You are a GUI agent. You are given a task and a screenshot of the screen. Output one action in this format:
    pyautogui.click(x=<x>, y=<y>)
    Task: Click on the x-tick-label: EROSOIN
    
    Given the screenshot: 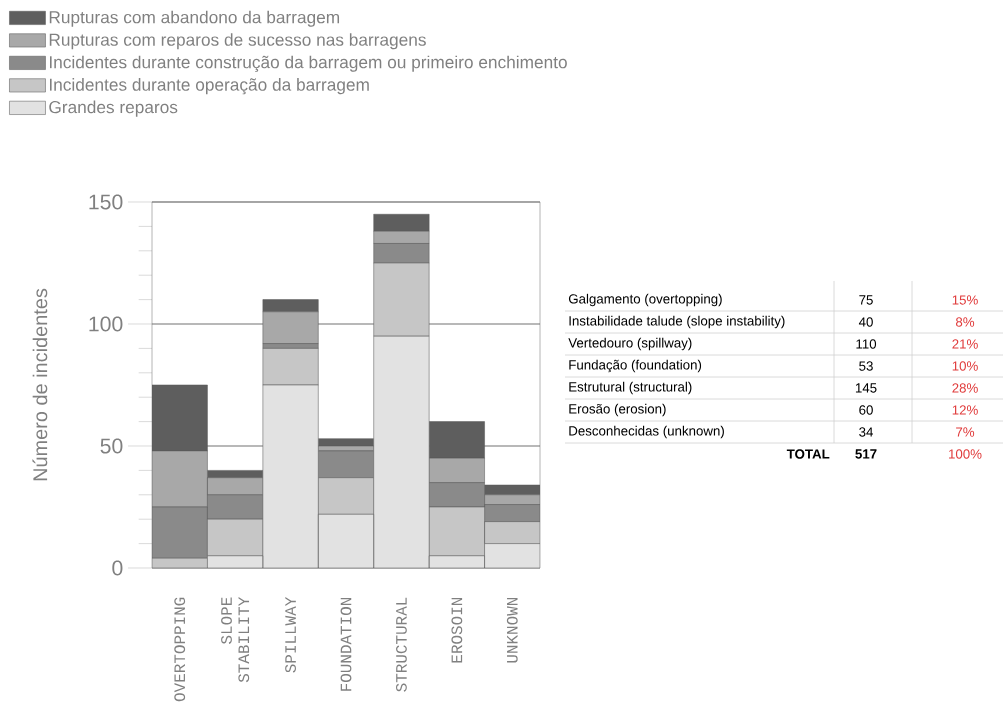 What is the action you would take?
    pyautogui.click(x=457, y=630)
    